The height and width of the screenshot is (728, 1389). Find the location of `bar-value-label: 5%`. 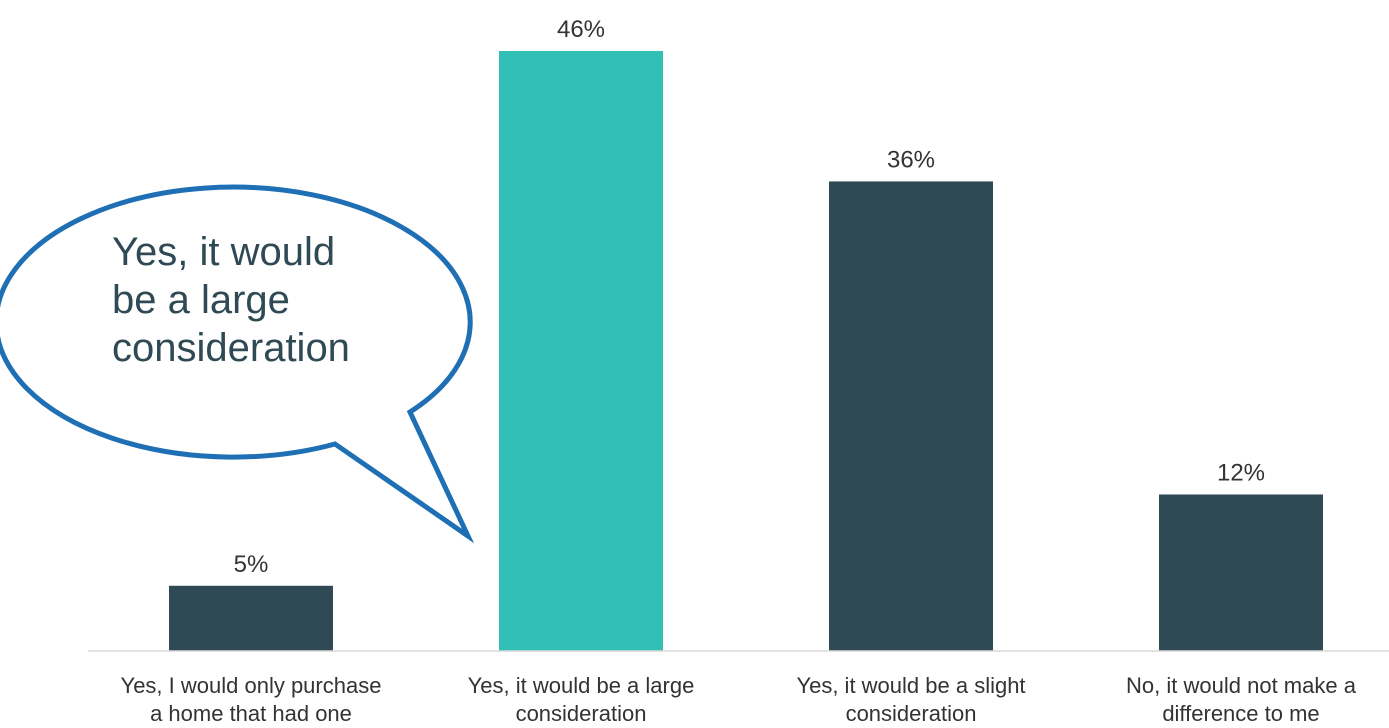

bar-value-label: 5% is located at coordinates (251, 564).